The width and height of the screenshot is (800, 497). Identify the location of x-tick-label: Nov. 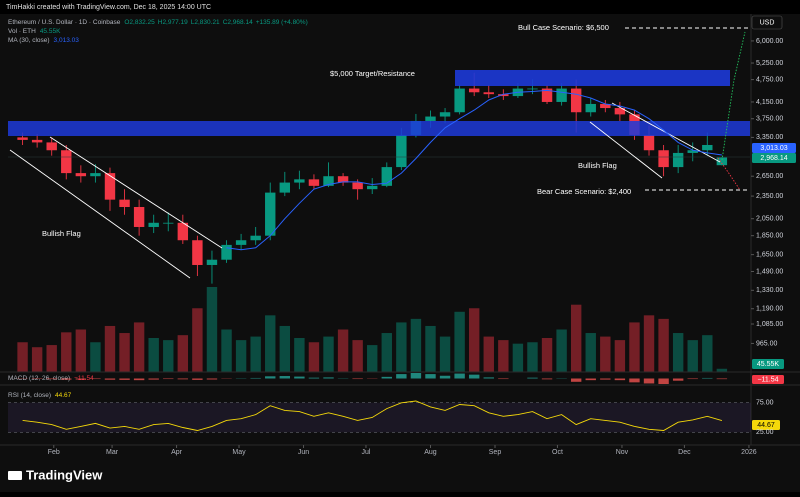
(622, 452).